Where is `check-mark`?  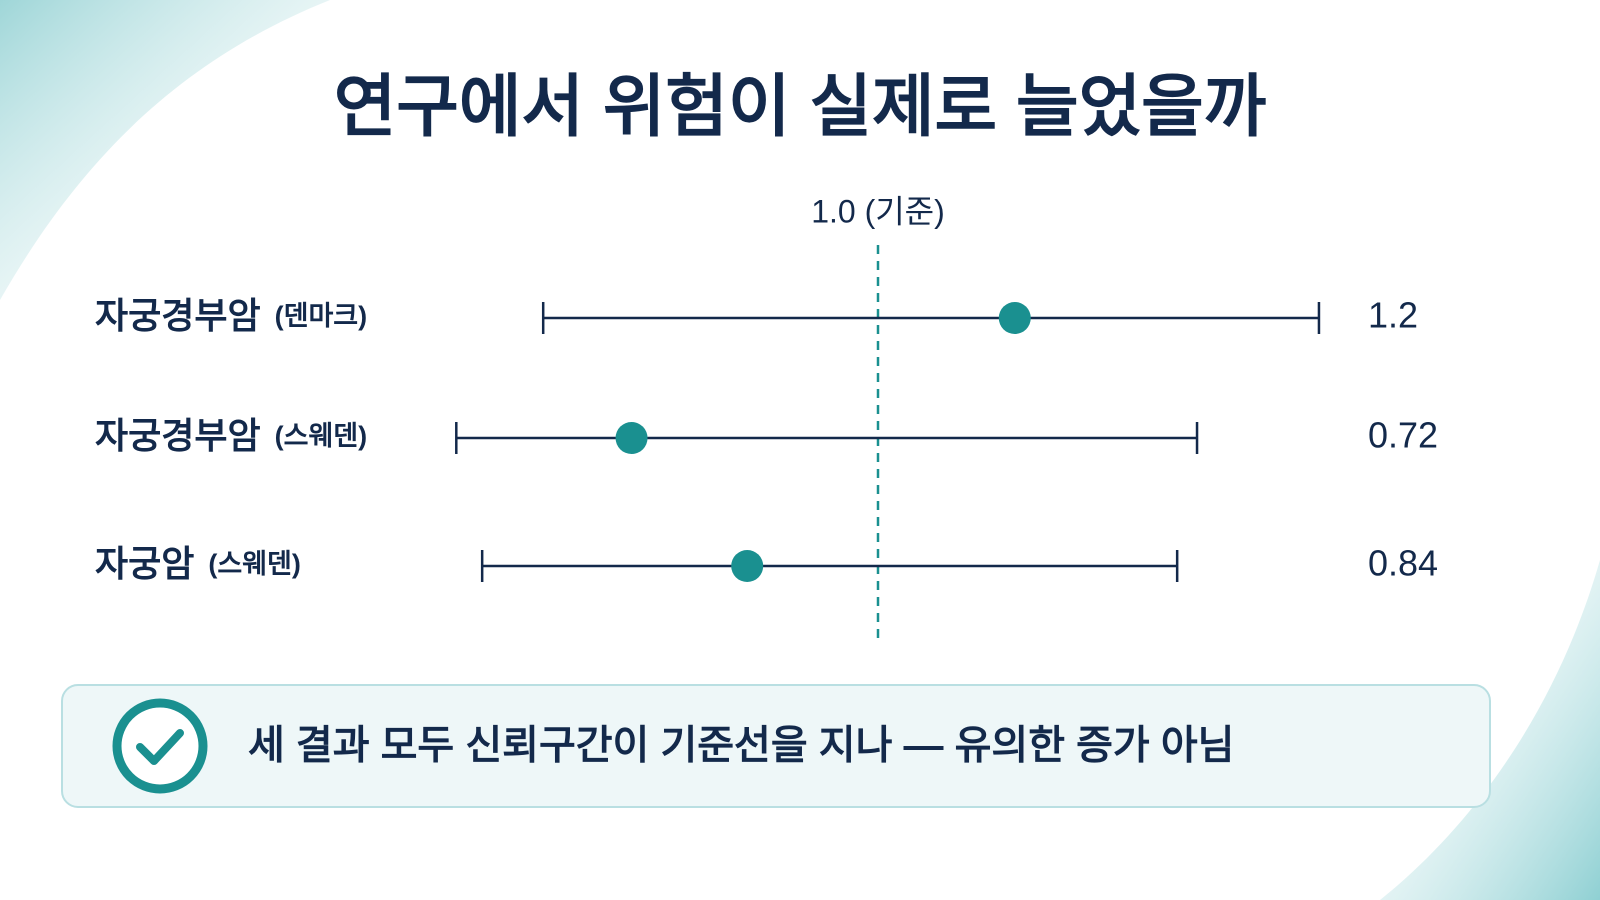
check-mark is located at coordinates (160, 747).